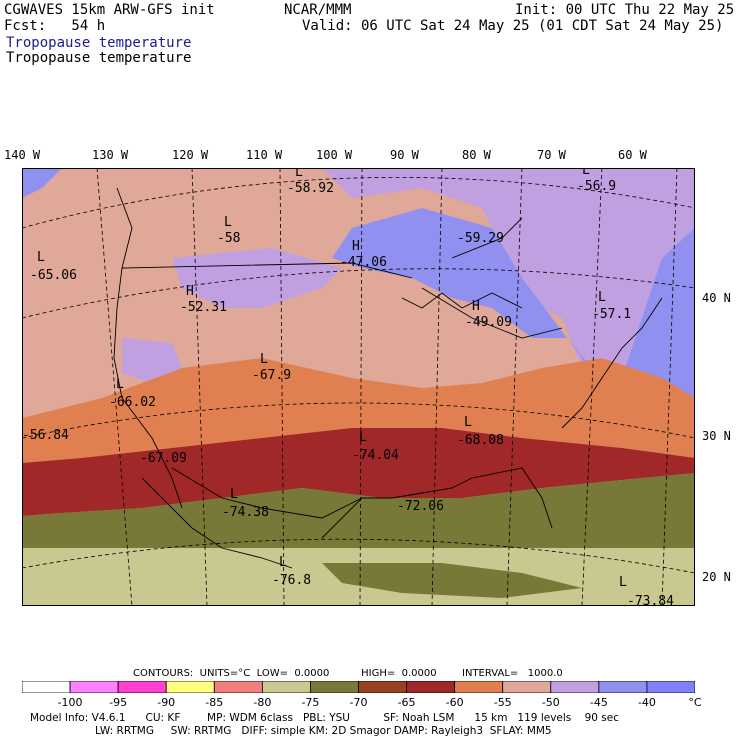  What do you see at coordinates (480, 238) in the screenshot?
I see `extreme-value: -59.29` at bounding box center [480, 238].